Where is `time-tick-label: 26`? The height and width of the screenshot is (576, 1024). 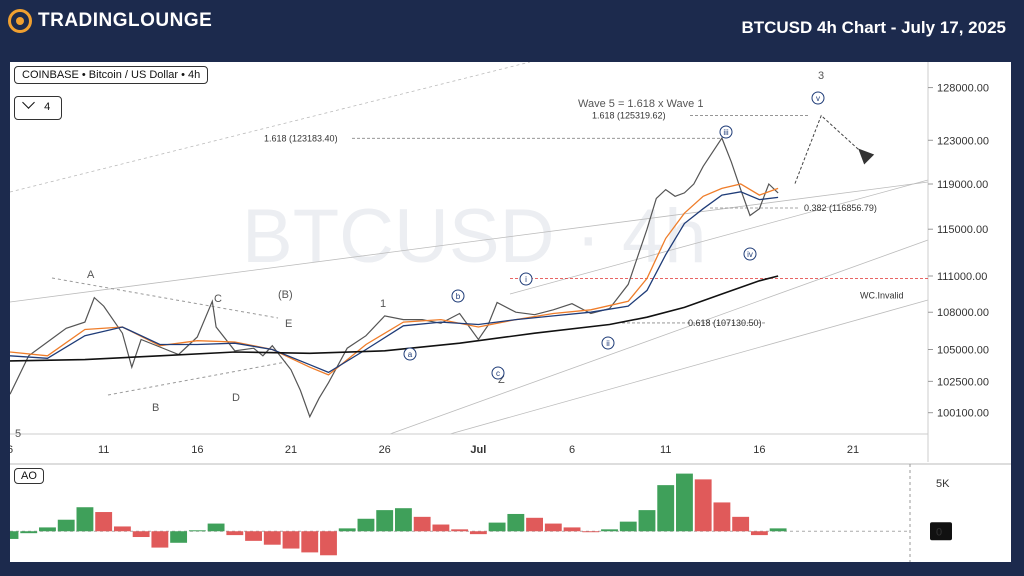 time-tick-label: 26 is located at coordinates (385, 450).